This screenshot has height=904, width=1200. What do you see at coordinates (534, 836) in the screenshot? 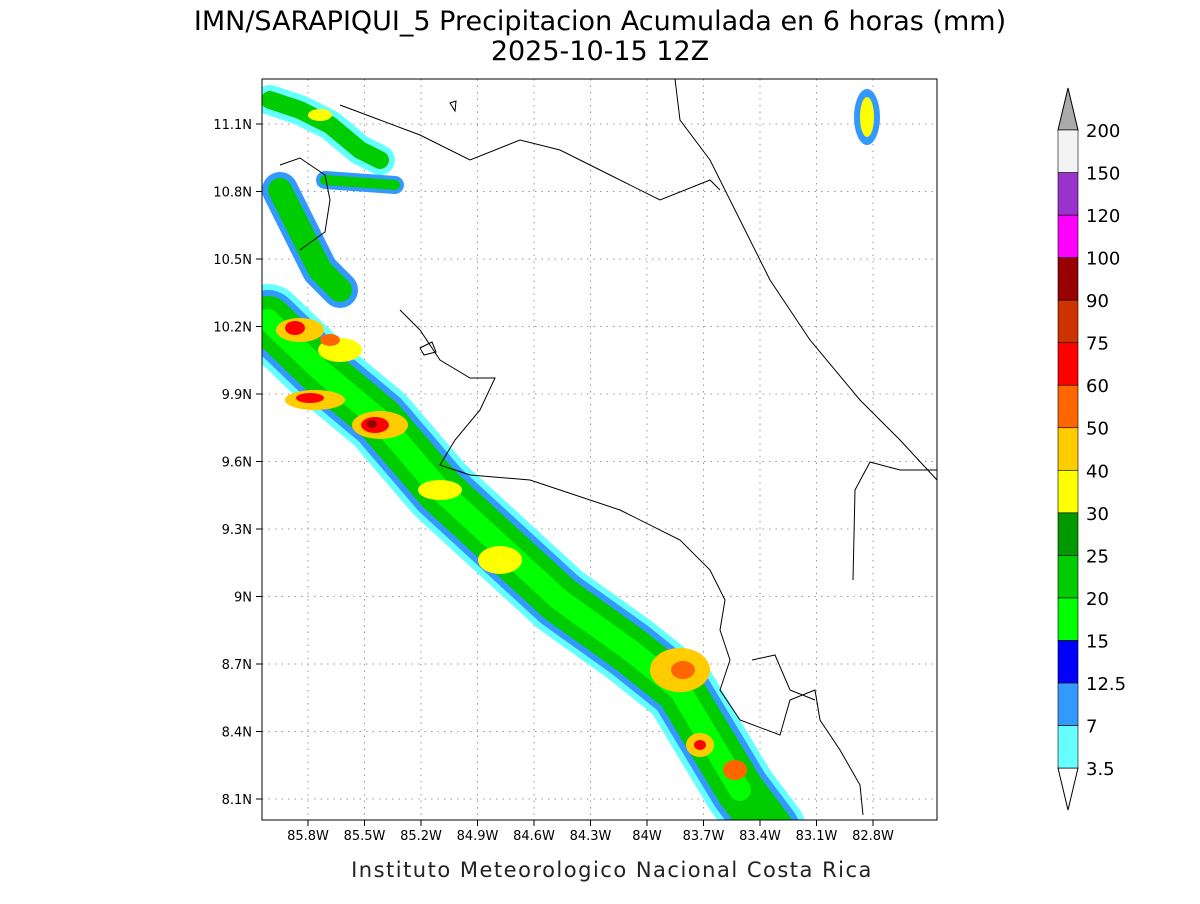
I see `lon-label: 84.6W` at bounding box center [534, 836].